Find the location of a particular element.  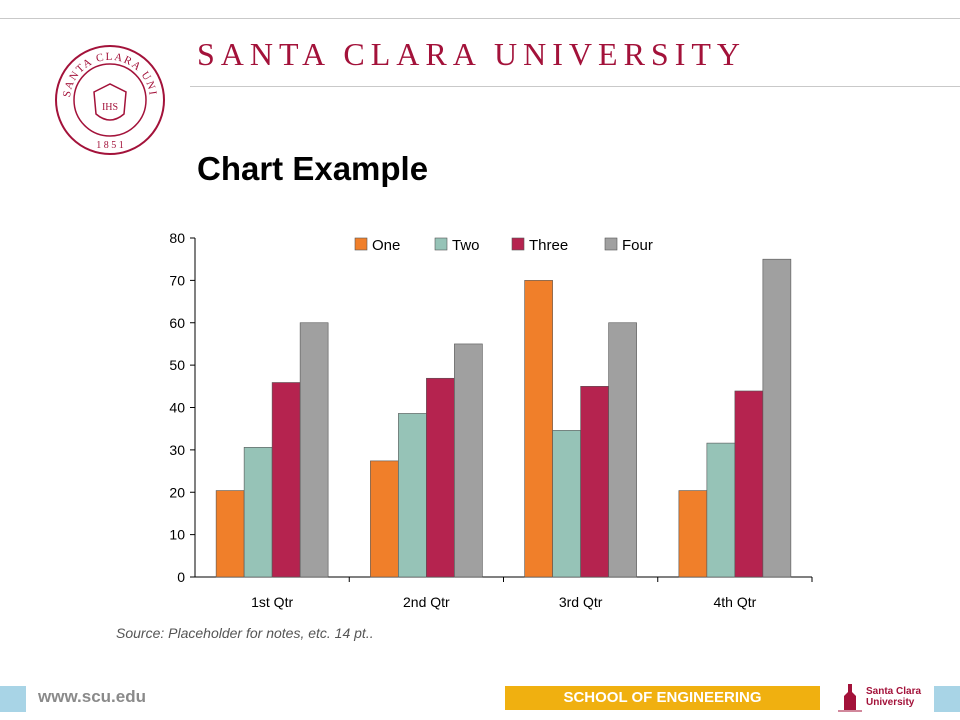

legend-swatch-three is located at coordinates (518, 244).